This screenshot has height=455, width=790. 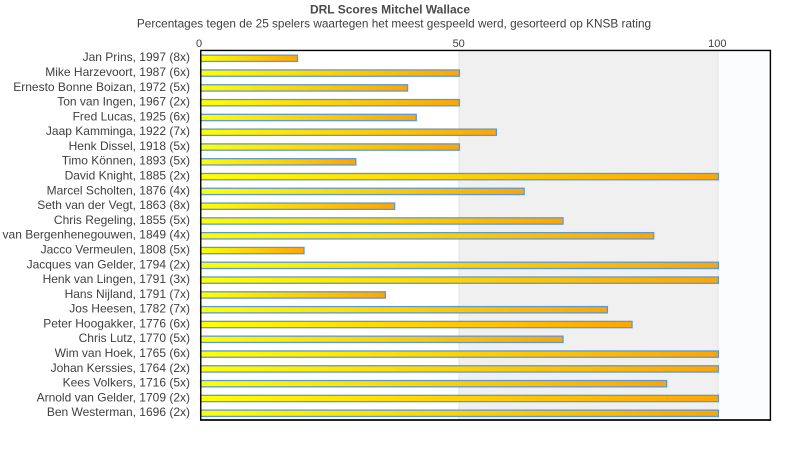 What do you see at coordinates (127, 294) in the screenshot?
I see `svg-text: Hans Nijland, 1791 (7x)` at bounding box center [127, 294].